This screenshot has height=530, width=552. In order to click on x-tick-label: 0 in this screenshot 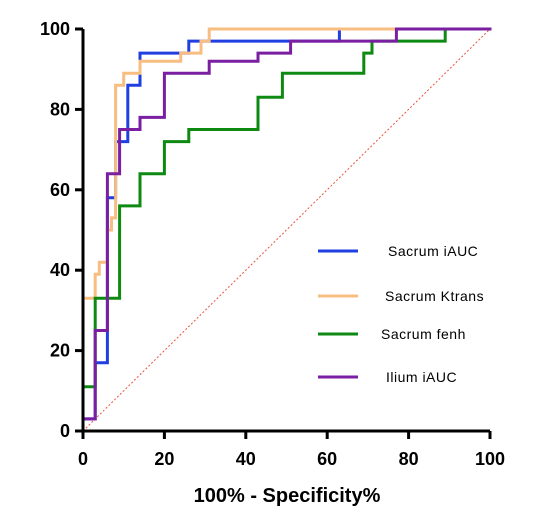, I will do `click(83, 459)`.